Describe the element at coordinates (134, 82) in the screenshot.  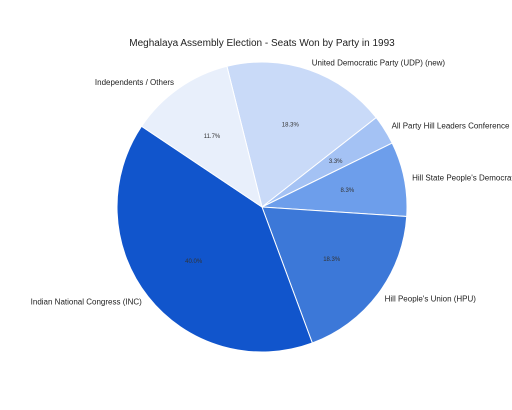
I see `slice-label-5: Independents / Others` at that location.